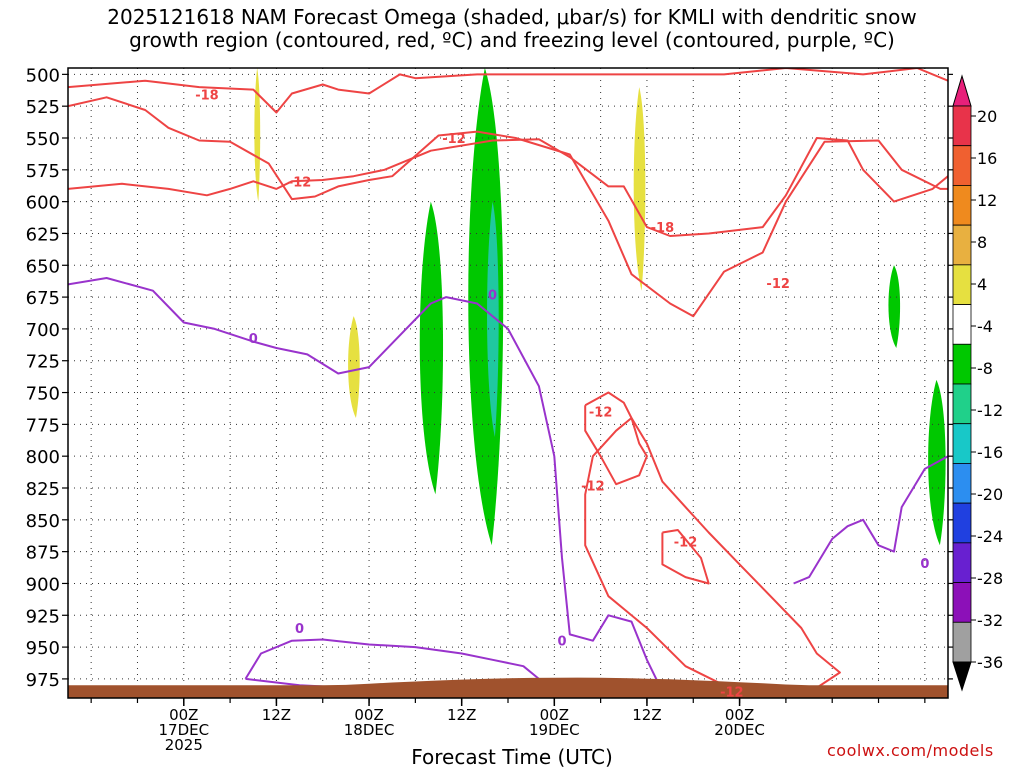 The width and height of the screenshot is (1024, 769). I want to click on colorbar-label: 4, so click(982, 284).